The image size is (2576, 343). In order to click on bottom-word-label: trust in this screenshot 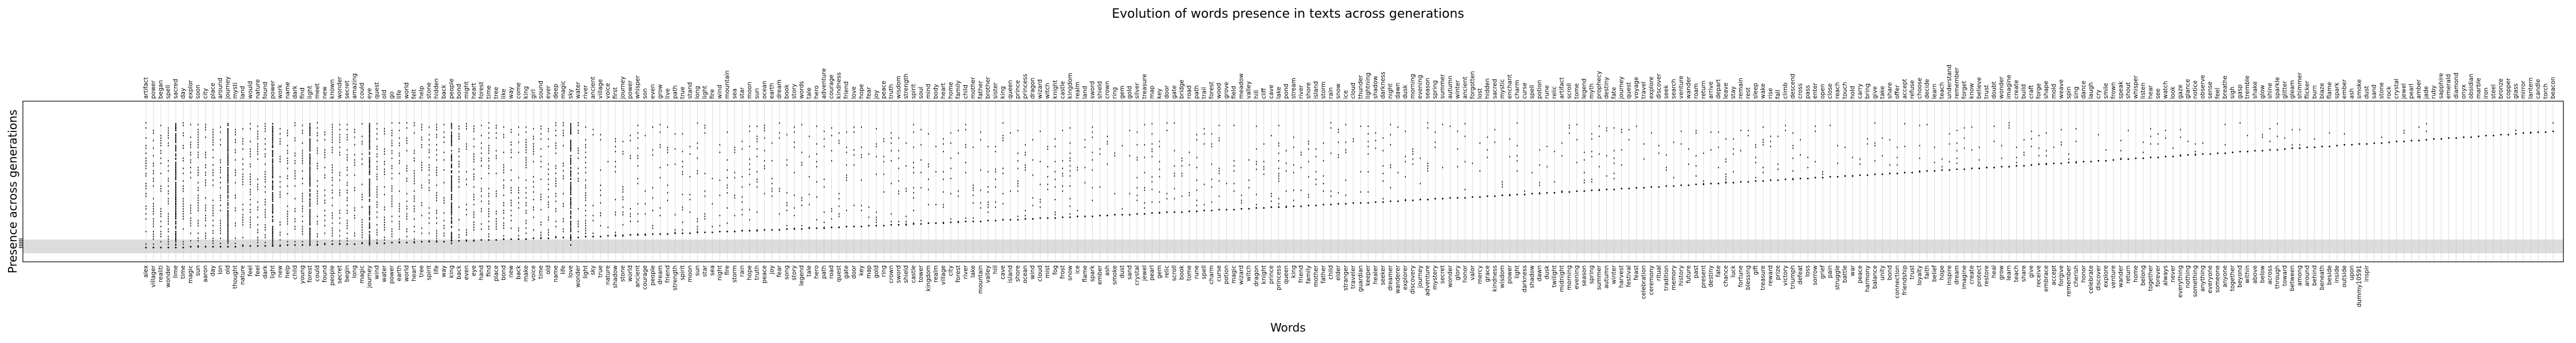, I will do `click(1912, 272)`.